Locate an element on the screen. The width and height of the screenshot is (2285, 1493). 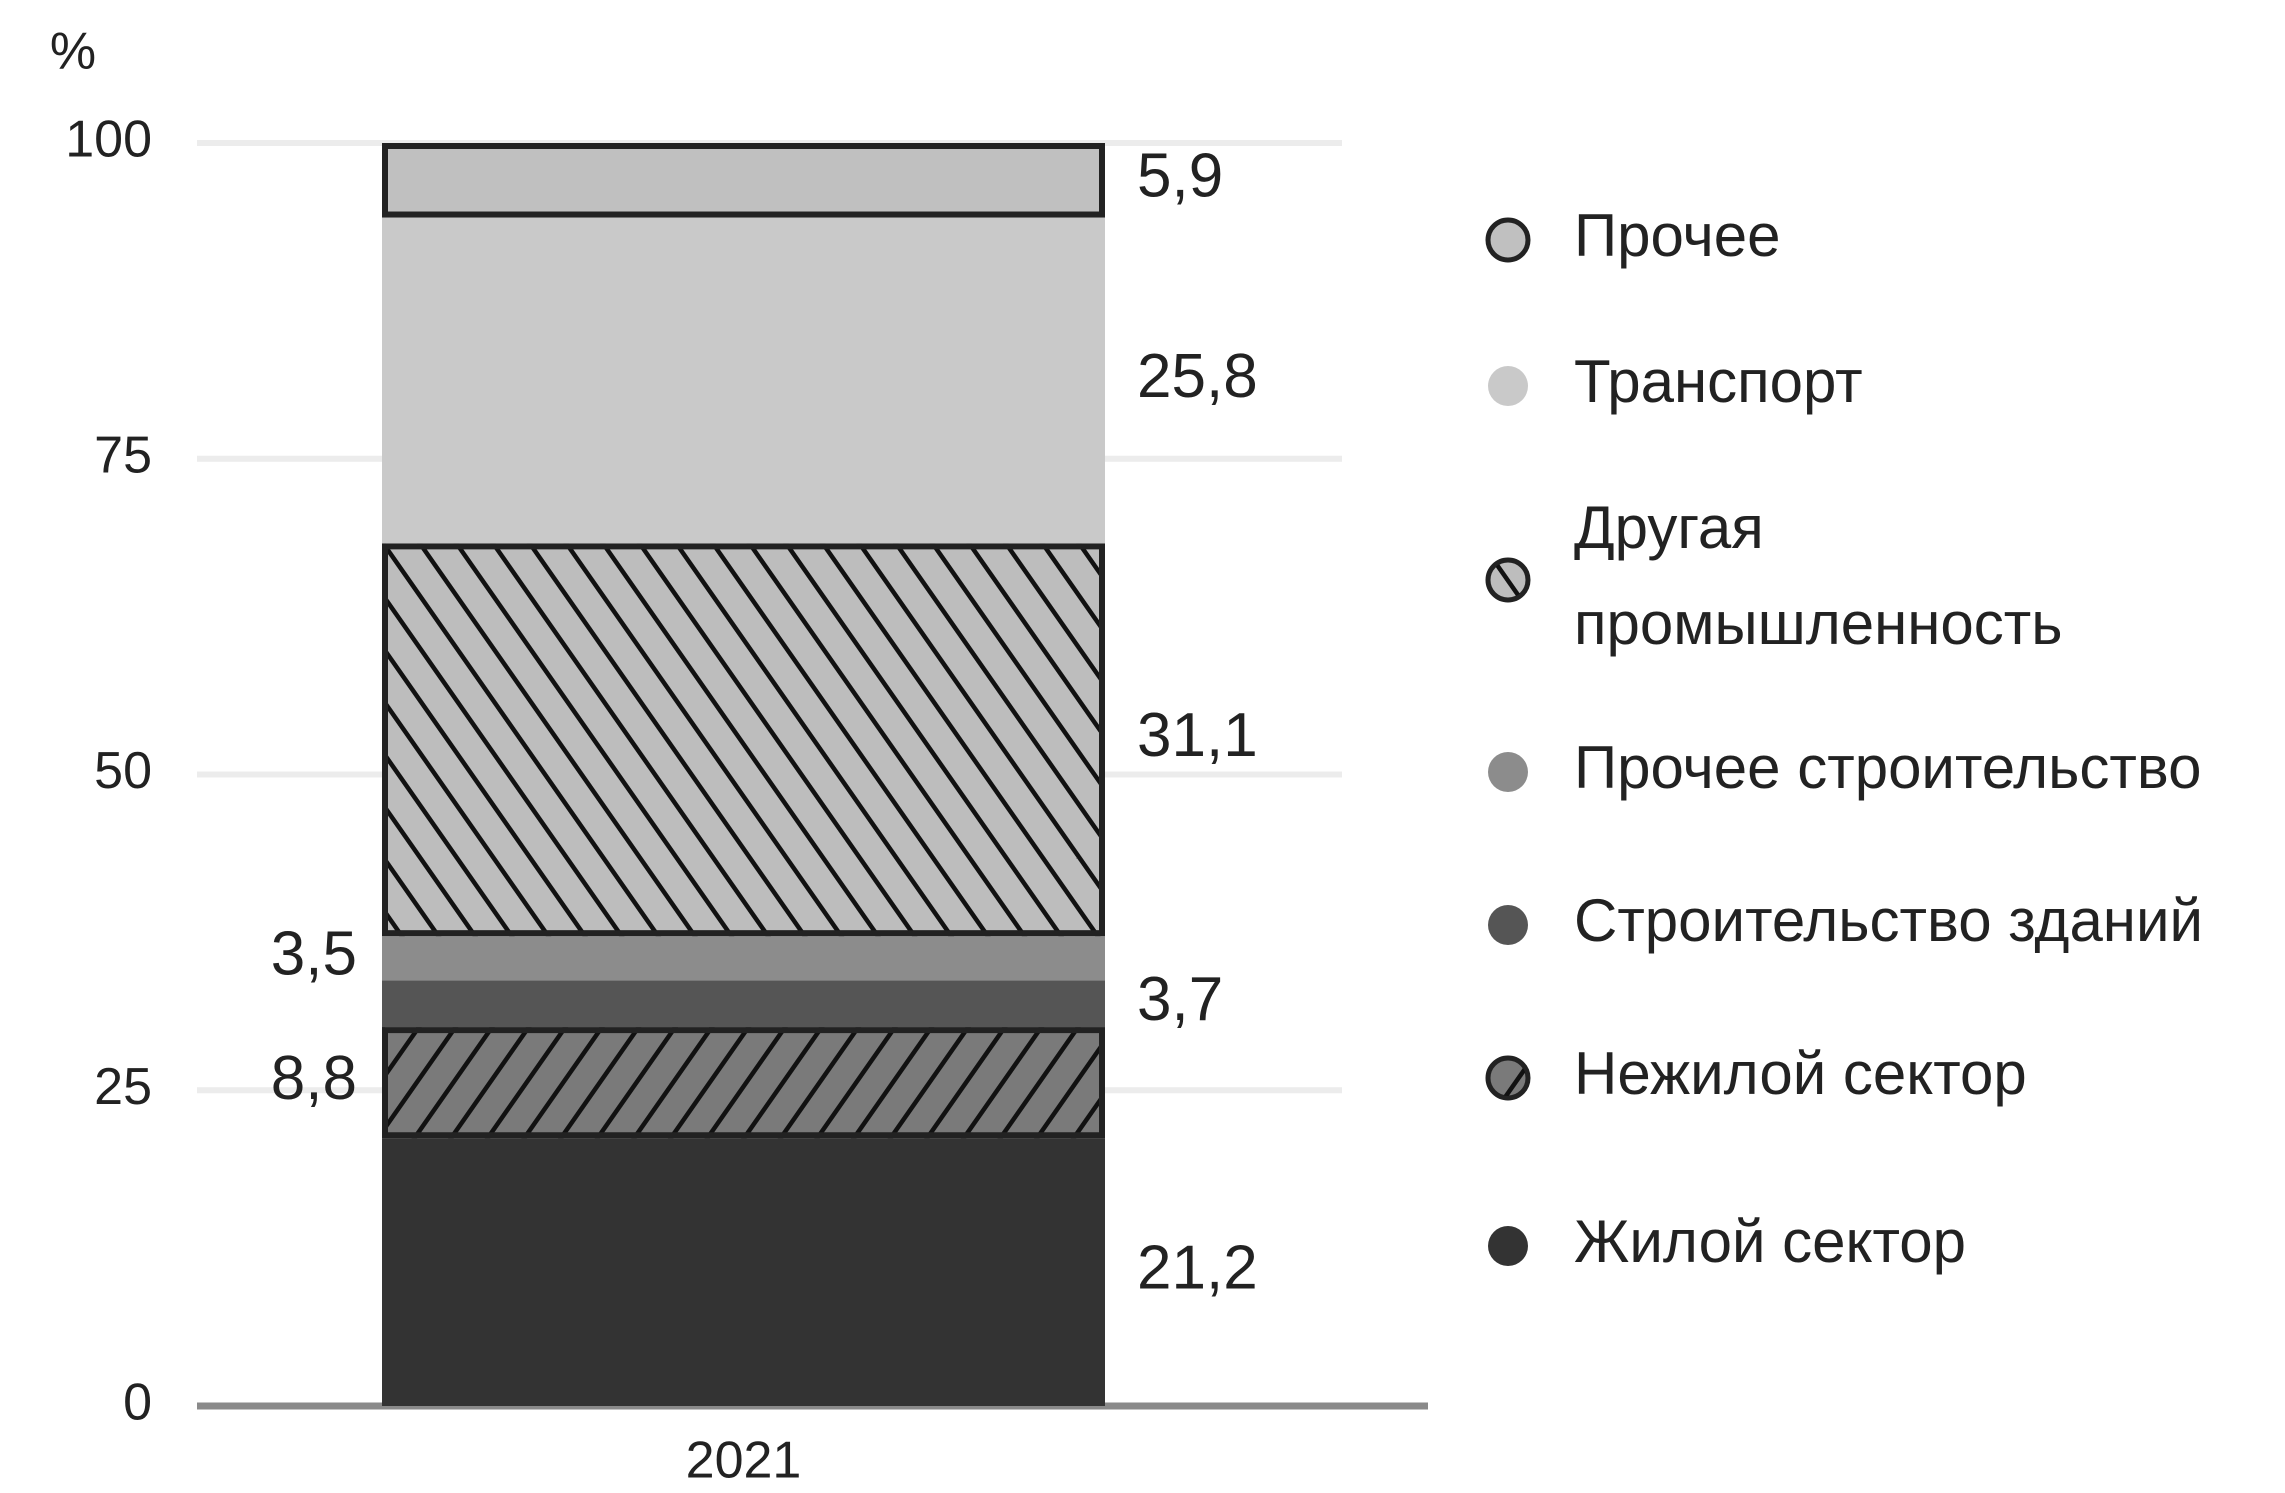
legend-item: Прочее строительство is located at coordinates (1844, 767).